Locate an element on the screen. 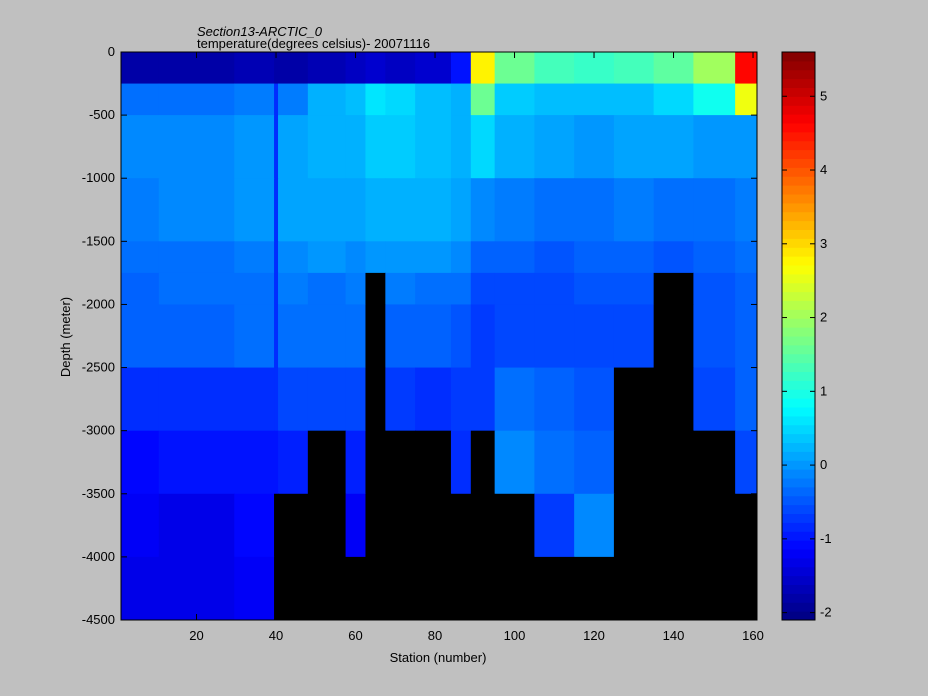 The image size is (928, 696). x-tick-label: 20 is located at coordinates (196, 635).